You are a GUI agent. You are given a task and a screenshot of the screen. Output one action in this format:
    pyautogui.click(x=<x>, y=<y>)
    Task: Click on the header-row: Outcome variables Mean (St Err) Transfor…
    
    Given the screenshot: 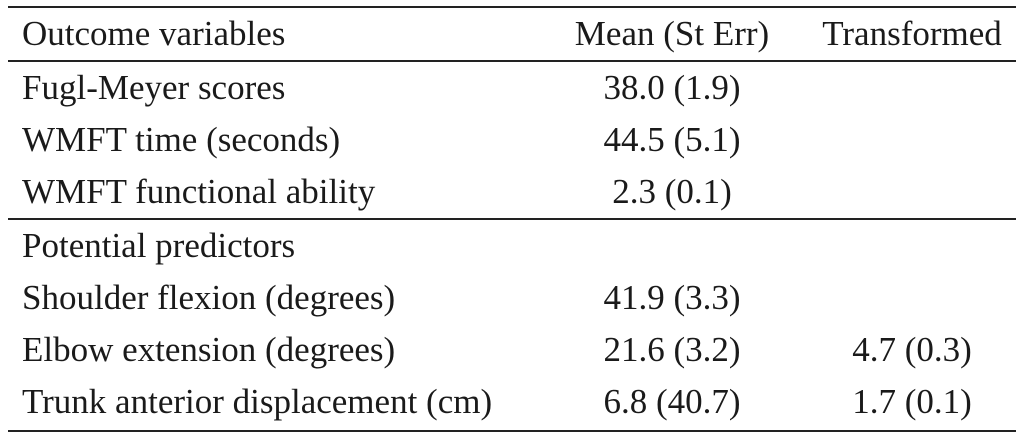 What is the action you would take?
    pyautogui.click(x=512, y=34)
    